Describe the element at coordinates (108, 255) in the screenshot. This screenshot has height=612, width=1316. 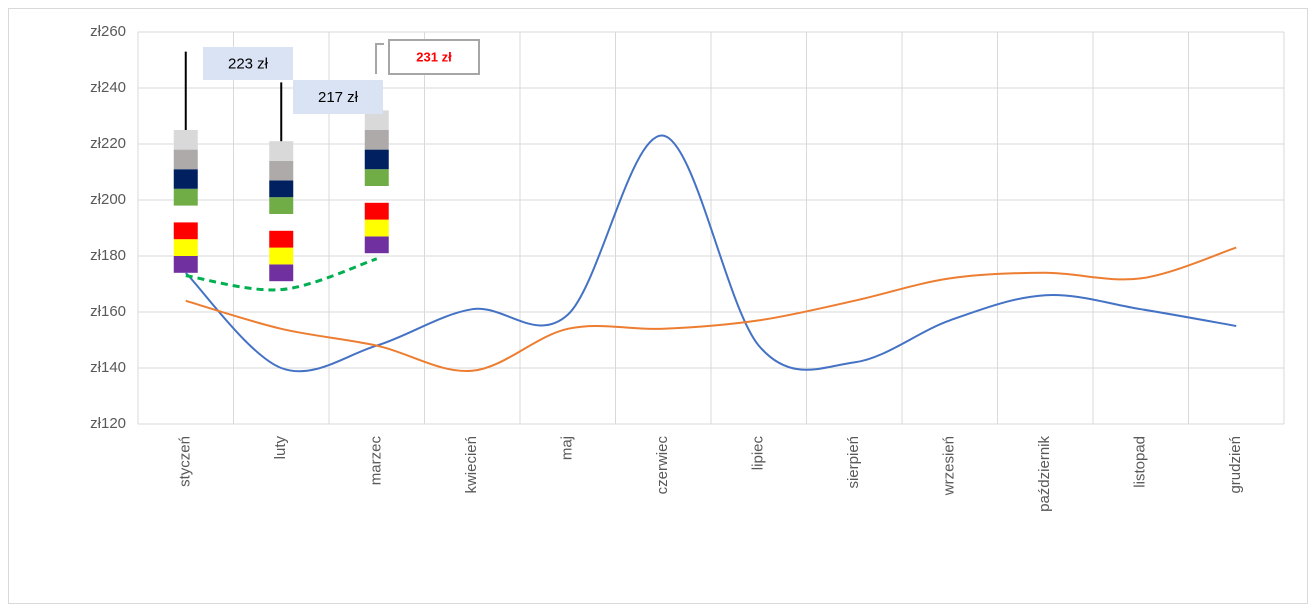
I see `y-tick-label: zł180` at that location.